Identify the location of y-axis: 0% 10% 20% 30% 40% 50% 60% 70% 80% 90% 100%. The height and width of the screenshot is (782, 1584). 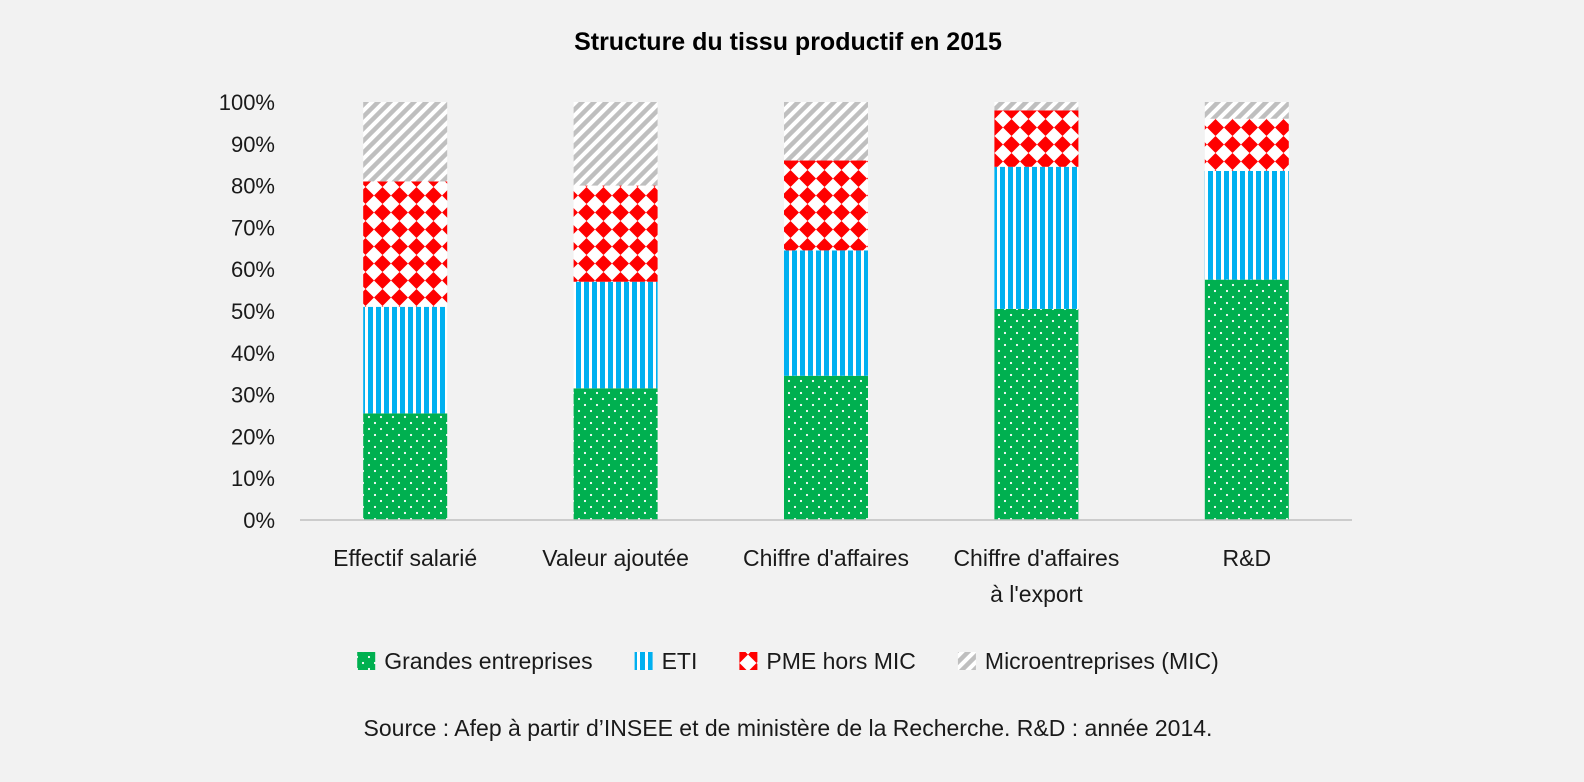
(247, 311).